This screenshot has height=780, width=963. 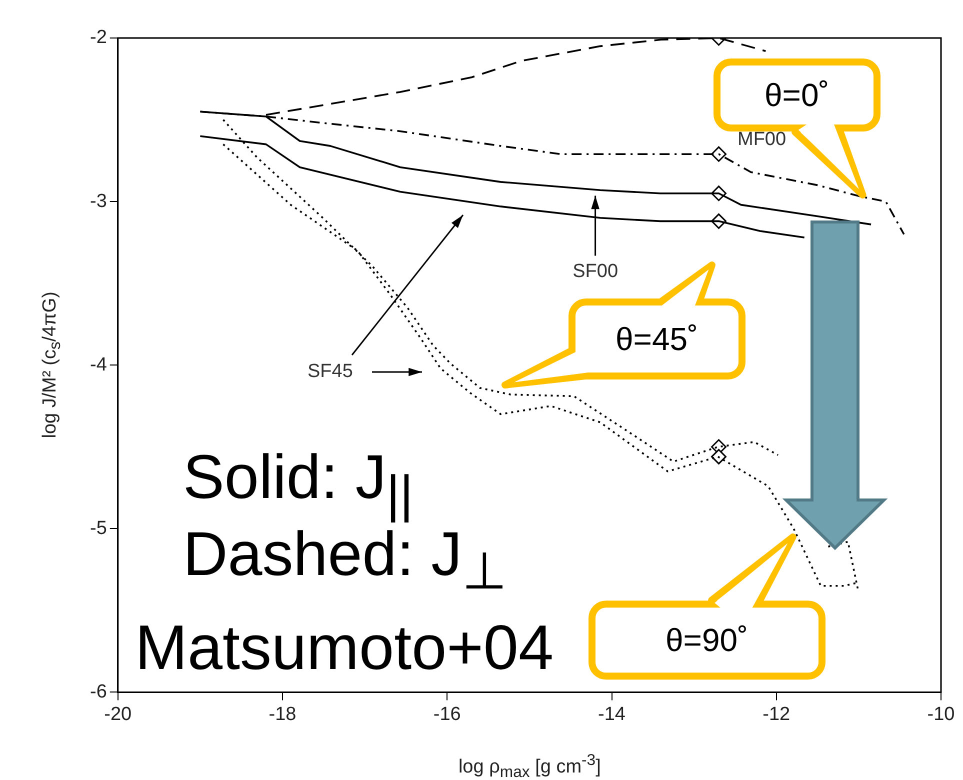 I want to click on x-tick-label: -10, so click(x=941, y=714).